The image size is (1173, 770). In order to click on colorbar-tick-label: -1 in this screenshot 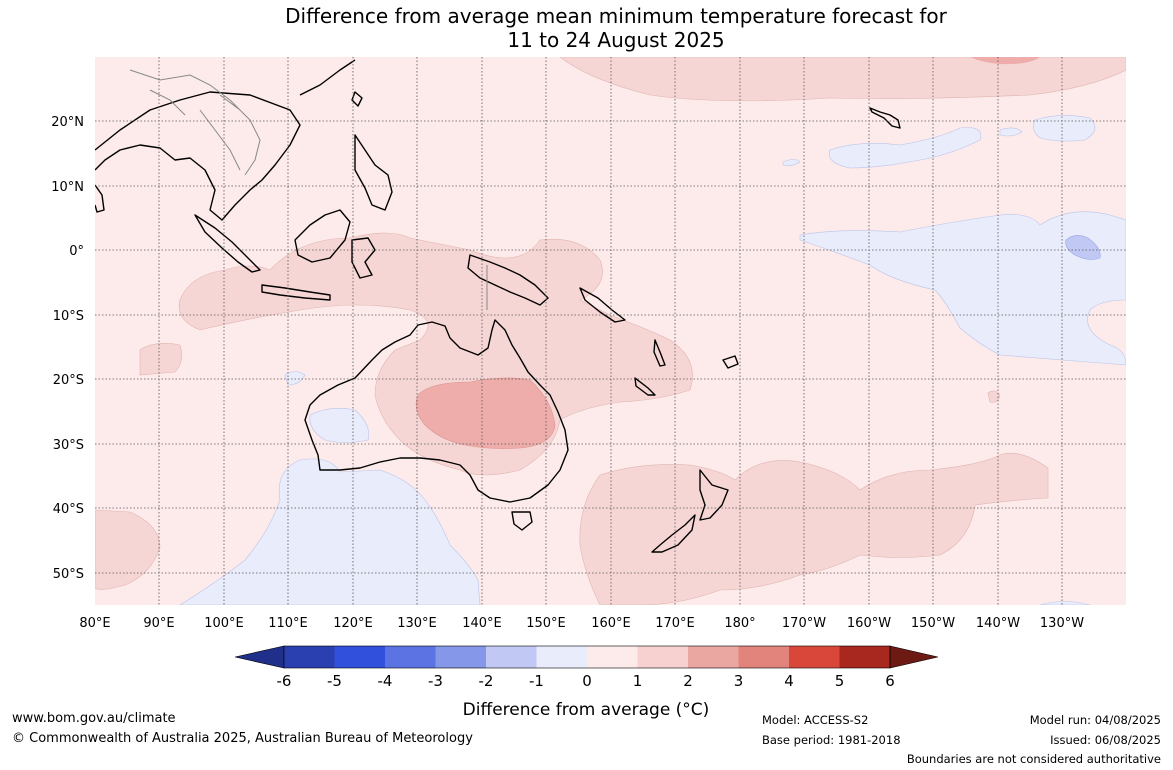, I will do `click(536, 681)`.